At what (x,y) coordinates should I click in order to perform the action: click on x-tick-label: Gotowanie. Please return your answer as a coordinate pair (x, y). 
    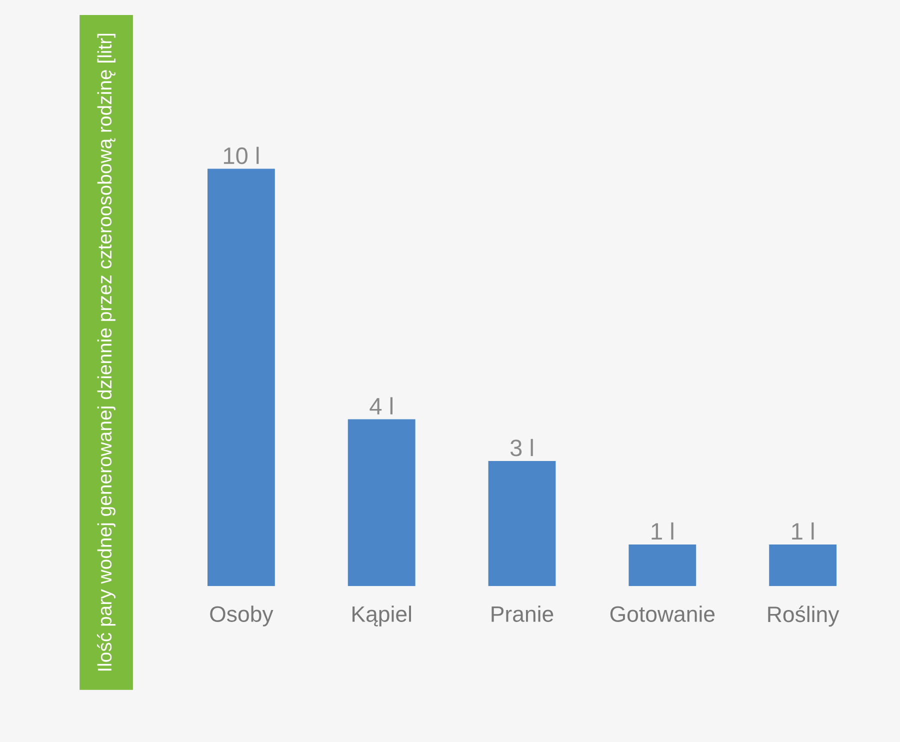
    Looking at the image, I should click on (662, 614).